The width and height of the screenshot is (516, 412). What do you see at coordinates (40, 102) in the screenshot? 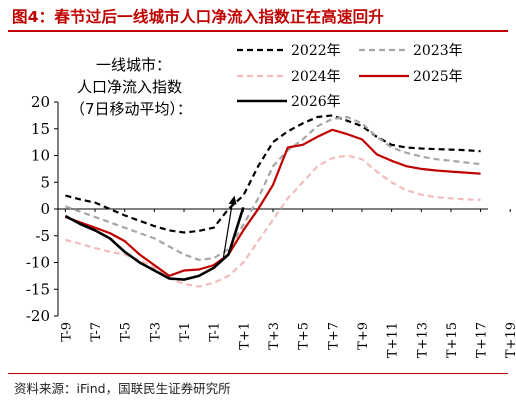
I see `y-tick-label: 20` at bounding box center [40, 102].